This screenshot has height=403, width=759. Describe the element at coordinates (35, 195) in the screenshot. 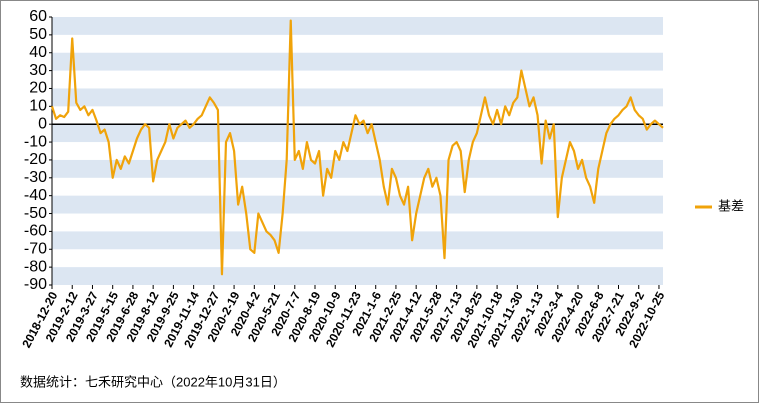

I see `y-tick-label: -40` at that location.